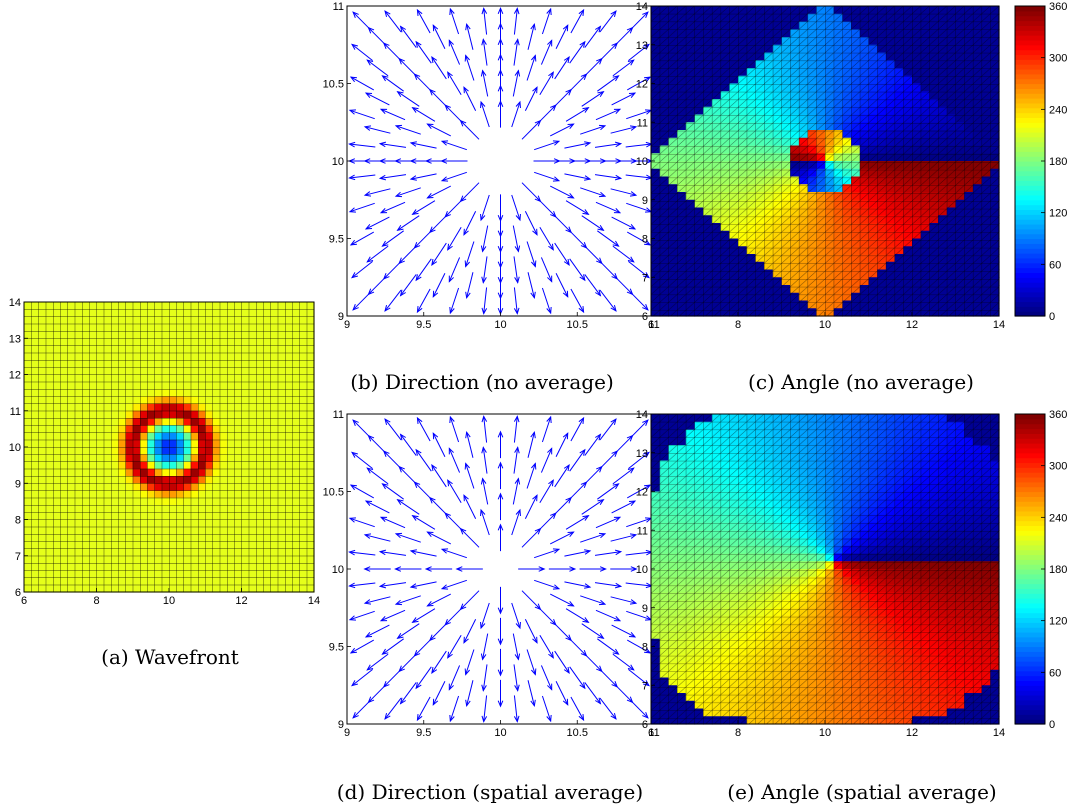 Image resolution: width=1070 pixels, height=811 pixels. What do you see at coordinates (825, 161) in the screenshot?
I see `panel-c-mesh` at bounding box center [825, 161].